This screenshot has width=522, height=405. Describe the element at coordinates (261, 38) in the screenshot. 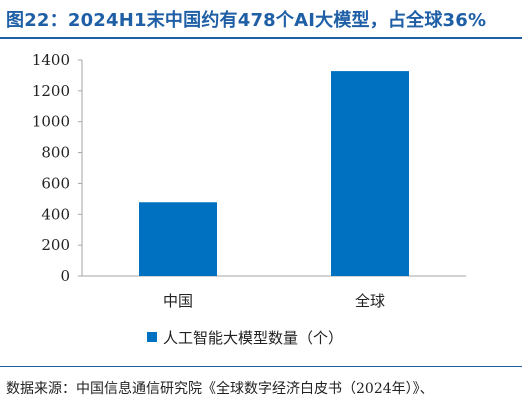

I see `title-rule` at that location.